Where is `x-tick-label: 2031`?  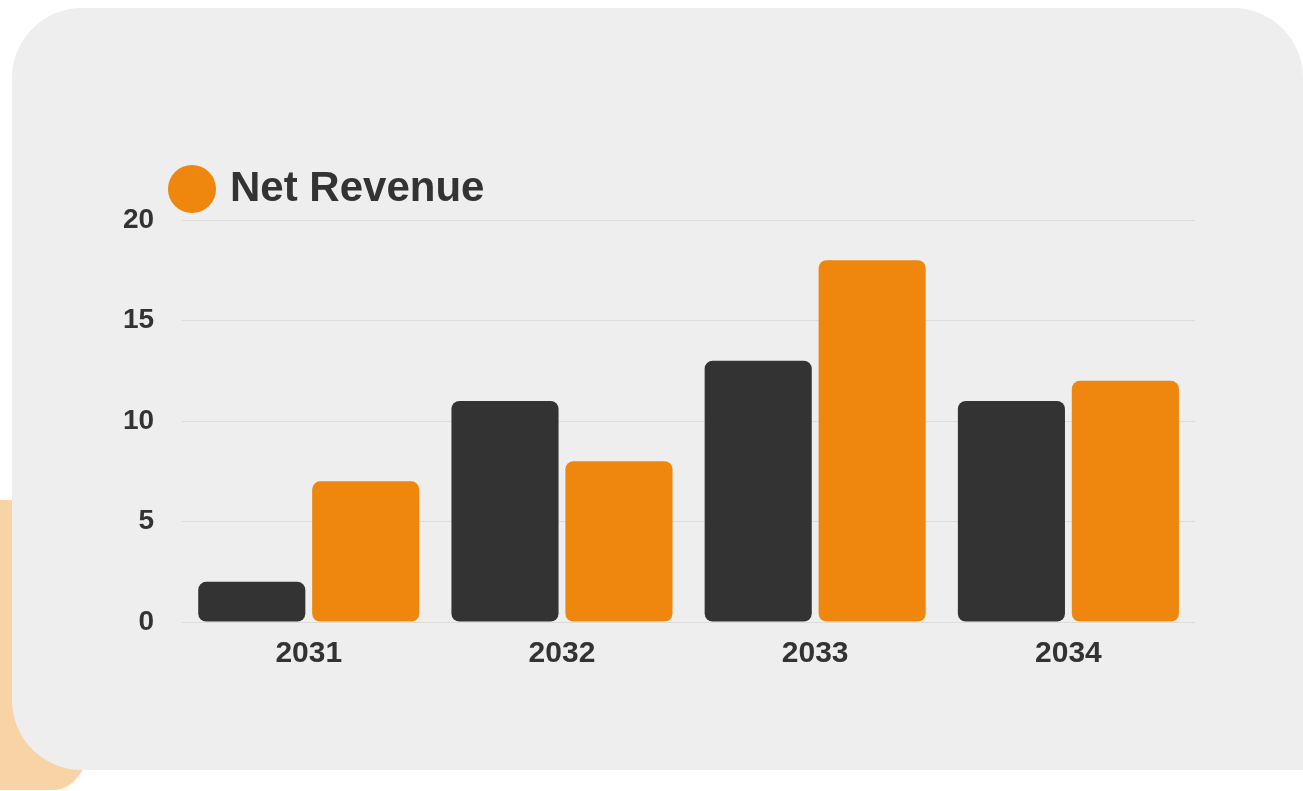
x-tick-label: 2031 is located at coordinates (309, 652).